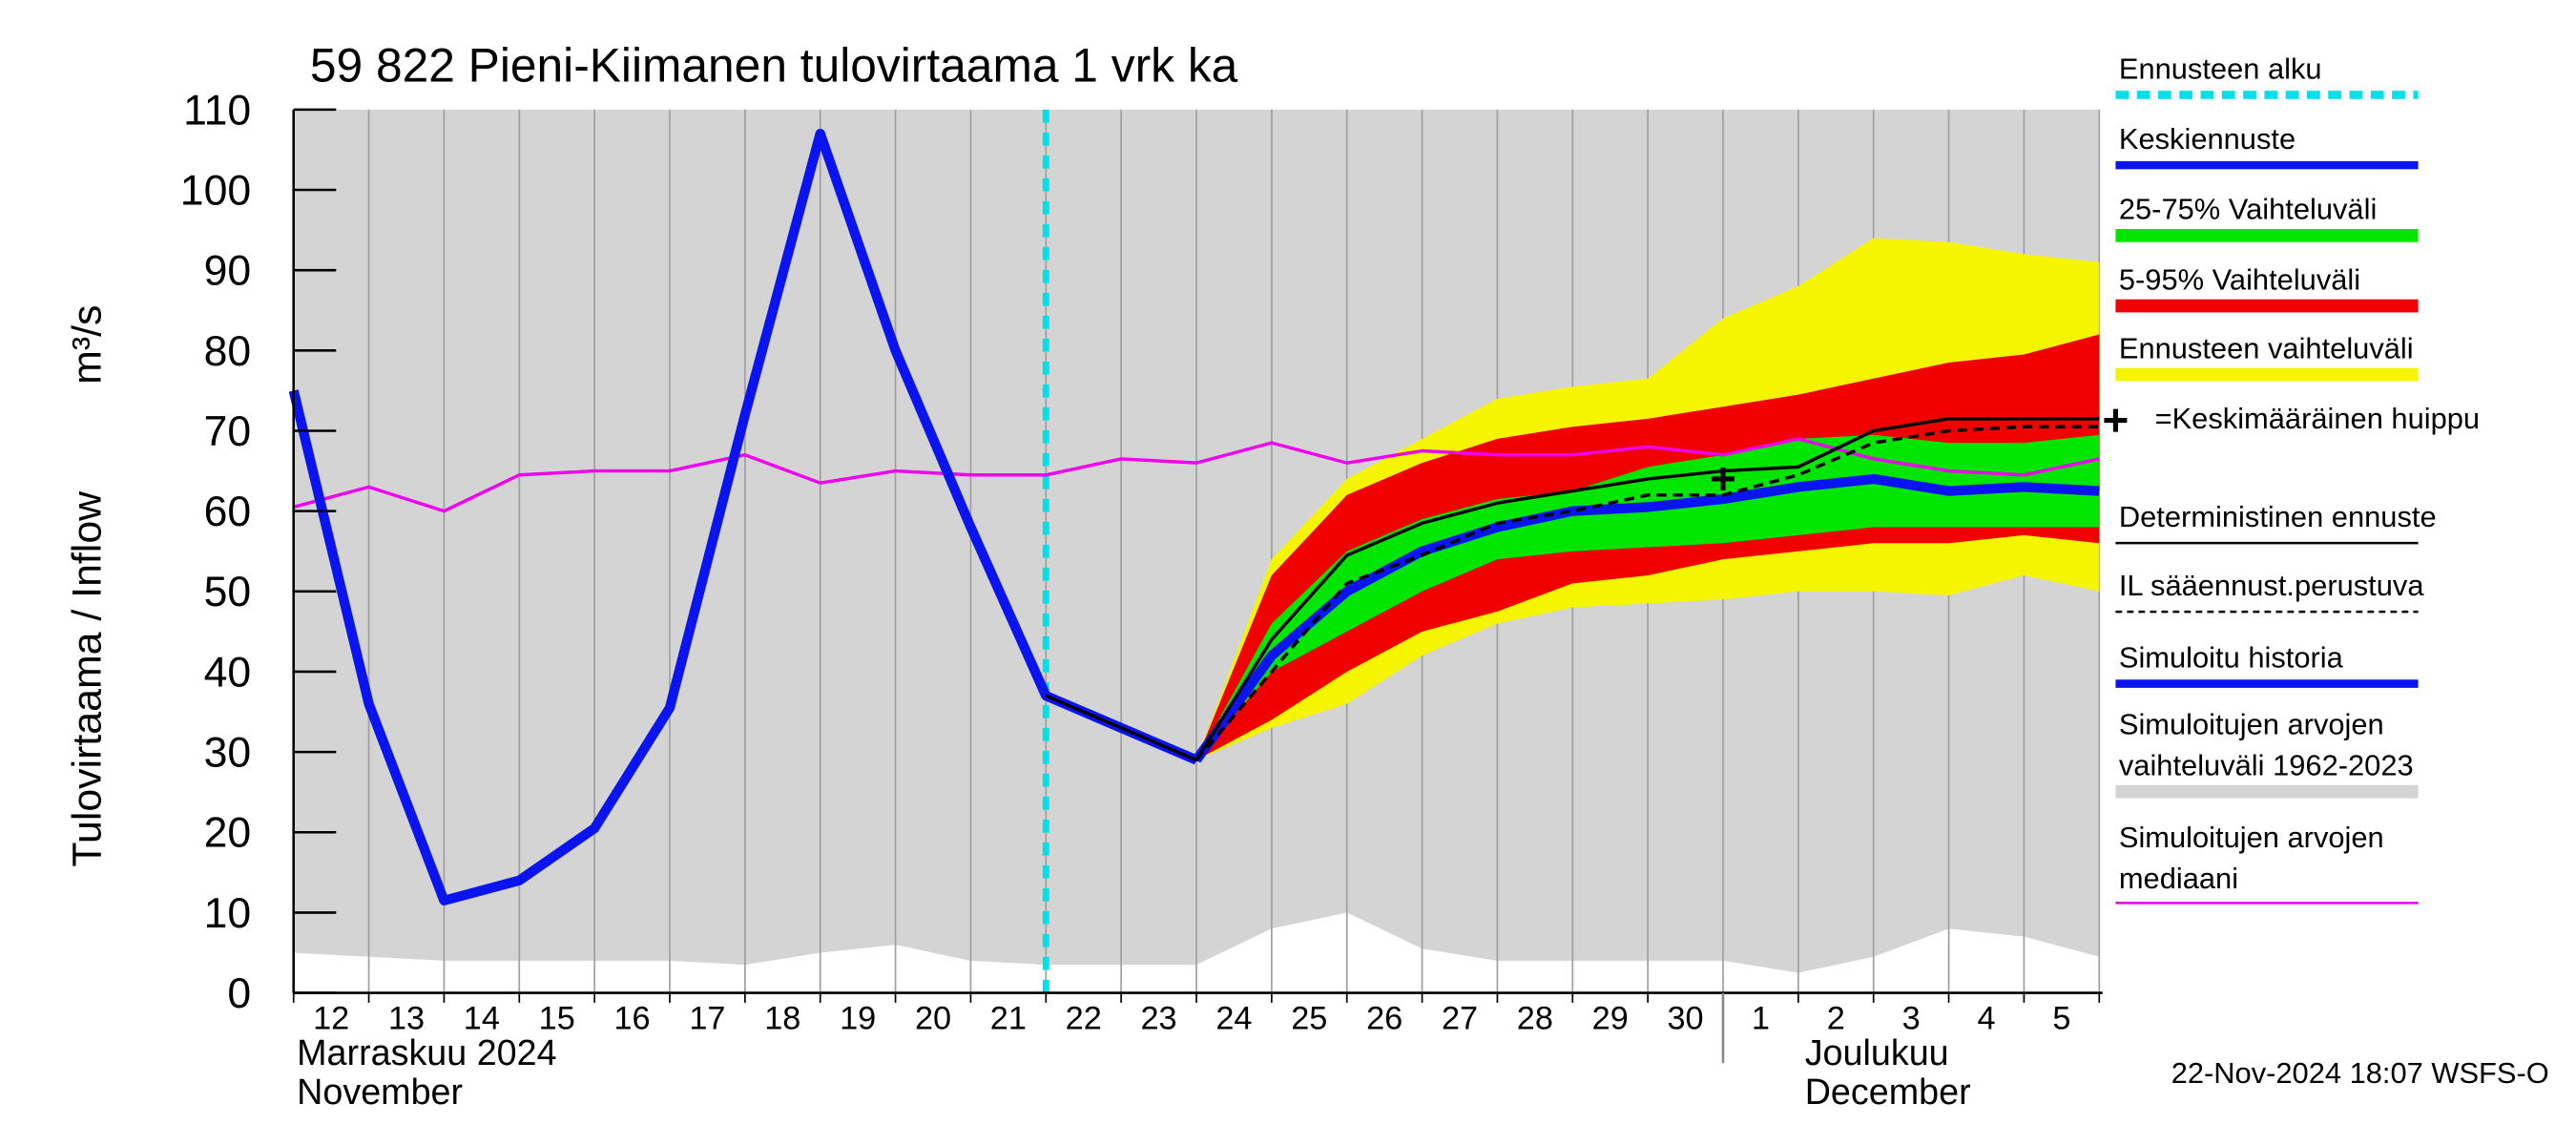 Image resolution: width=2576 pixels, height=1145 pixels. I want to click on month-label: Marraskuu 2024, so click(426, 1052).